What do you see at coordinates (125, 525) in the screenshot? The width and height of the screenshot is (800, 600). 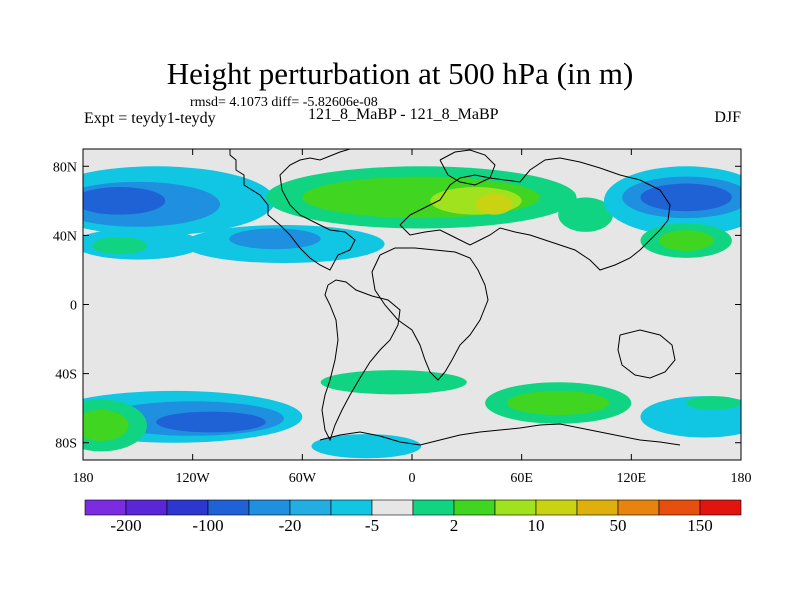 I see `colorbar-label-0: -200` at bounding box center [125, 525].